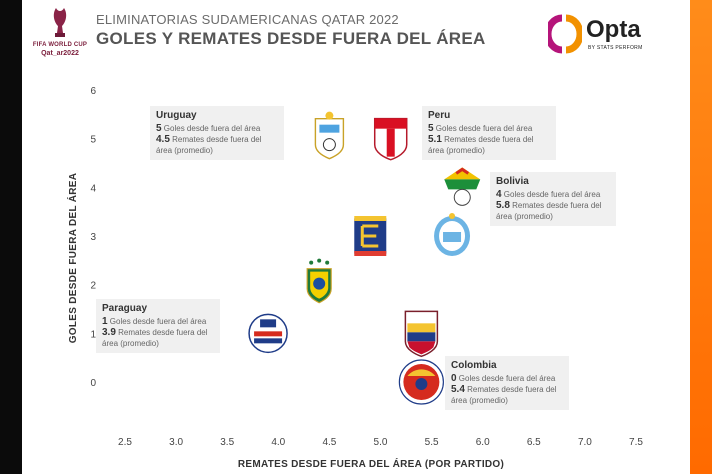  What do you see at coordinates (93, 286) in the screenshot?
I see `y-tick-label: 2` at bounding box center [93, 286].